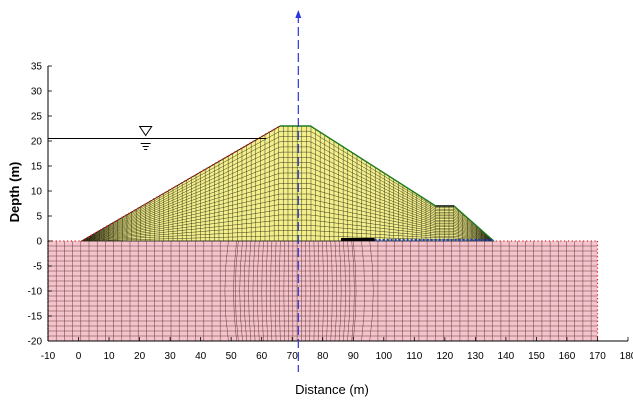 This screenshot has height=401, width=633. I want to click on reservoir-water-level, so click(157, 138).